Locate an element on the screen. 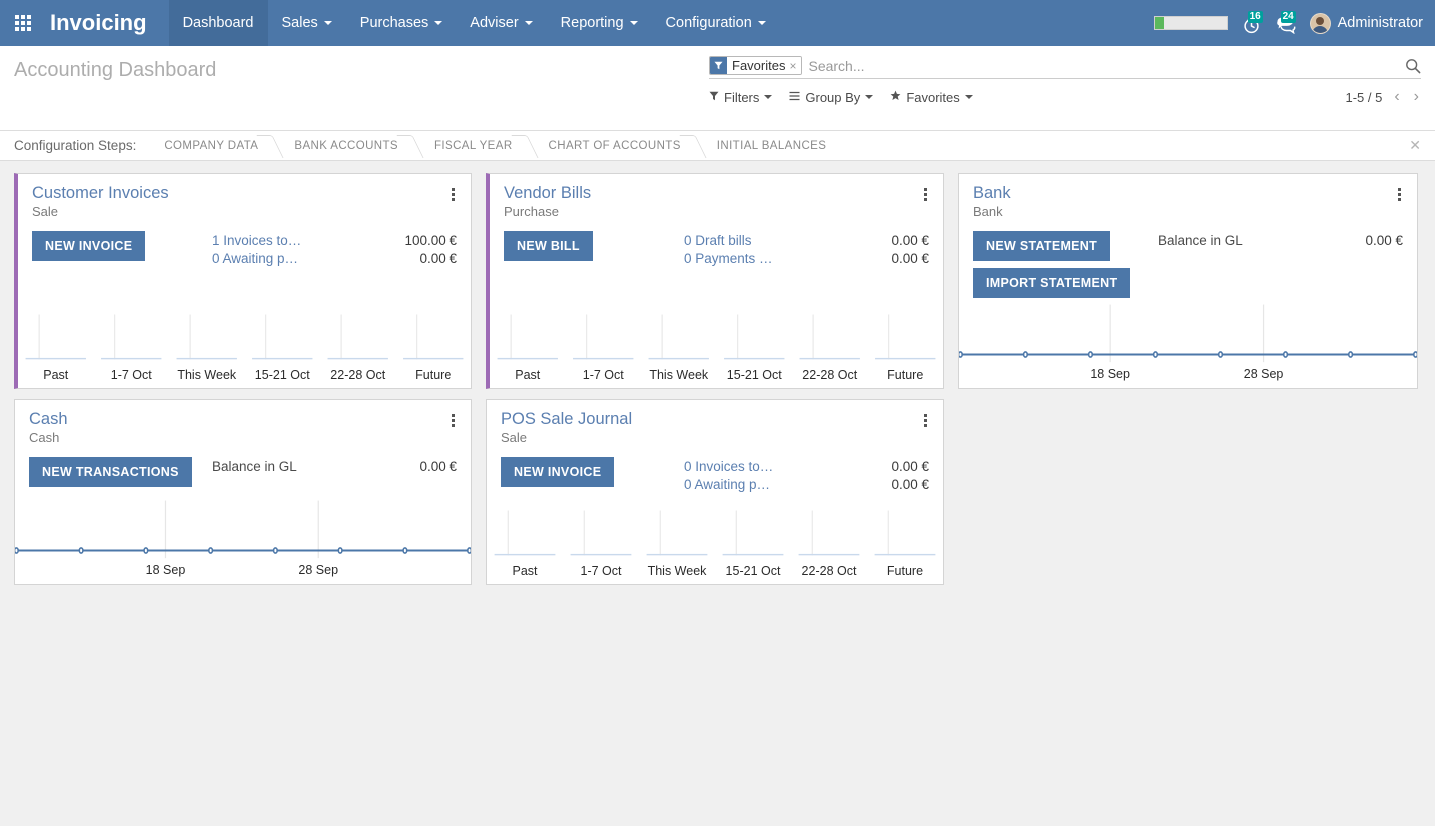 This screenshot has width=1435, height=826. card-title: Vendor Bills is located at coordinates (548, 193).